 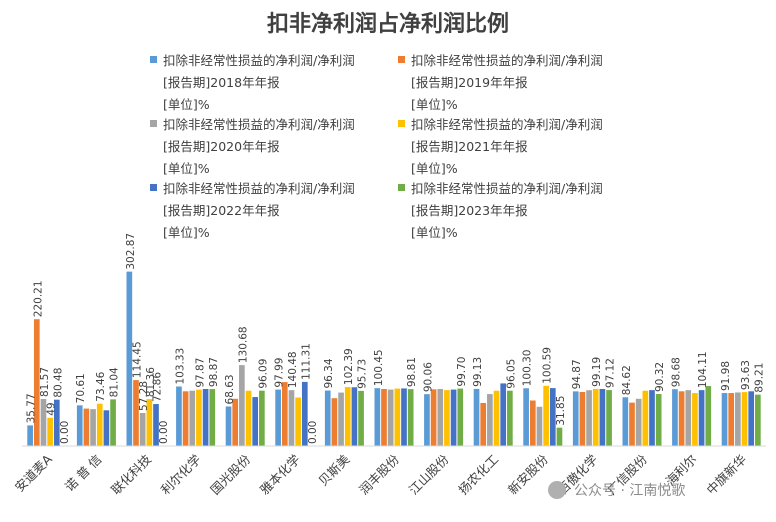 I want to click on bar-s1-c3, so click(x=185, y=418).